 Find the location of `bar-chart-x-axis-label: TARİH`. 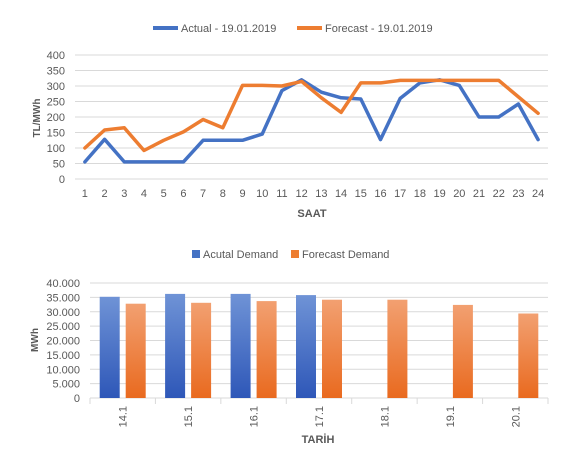

bar-chart-x-axis-label: TARİH is located at coordinates (318, 439).